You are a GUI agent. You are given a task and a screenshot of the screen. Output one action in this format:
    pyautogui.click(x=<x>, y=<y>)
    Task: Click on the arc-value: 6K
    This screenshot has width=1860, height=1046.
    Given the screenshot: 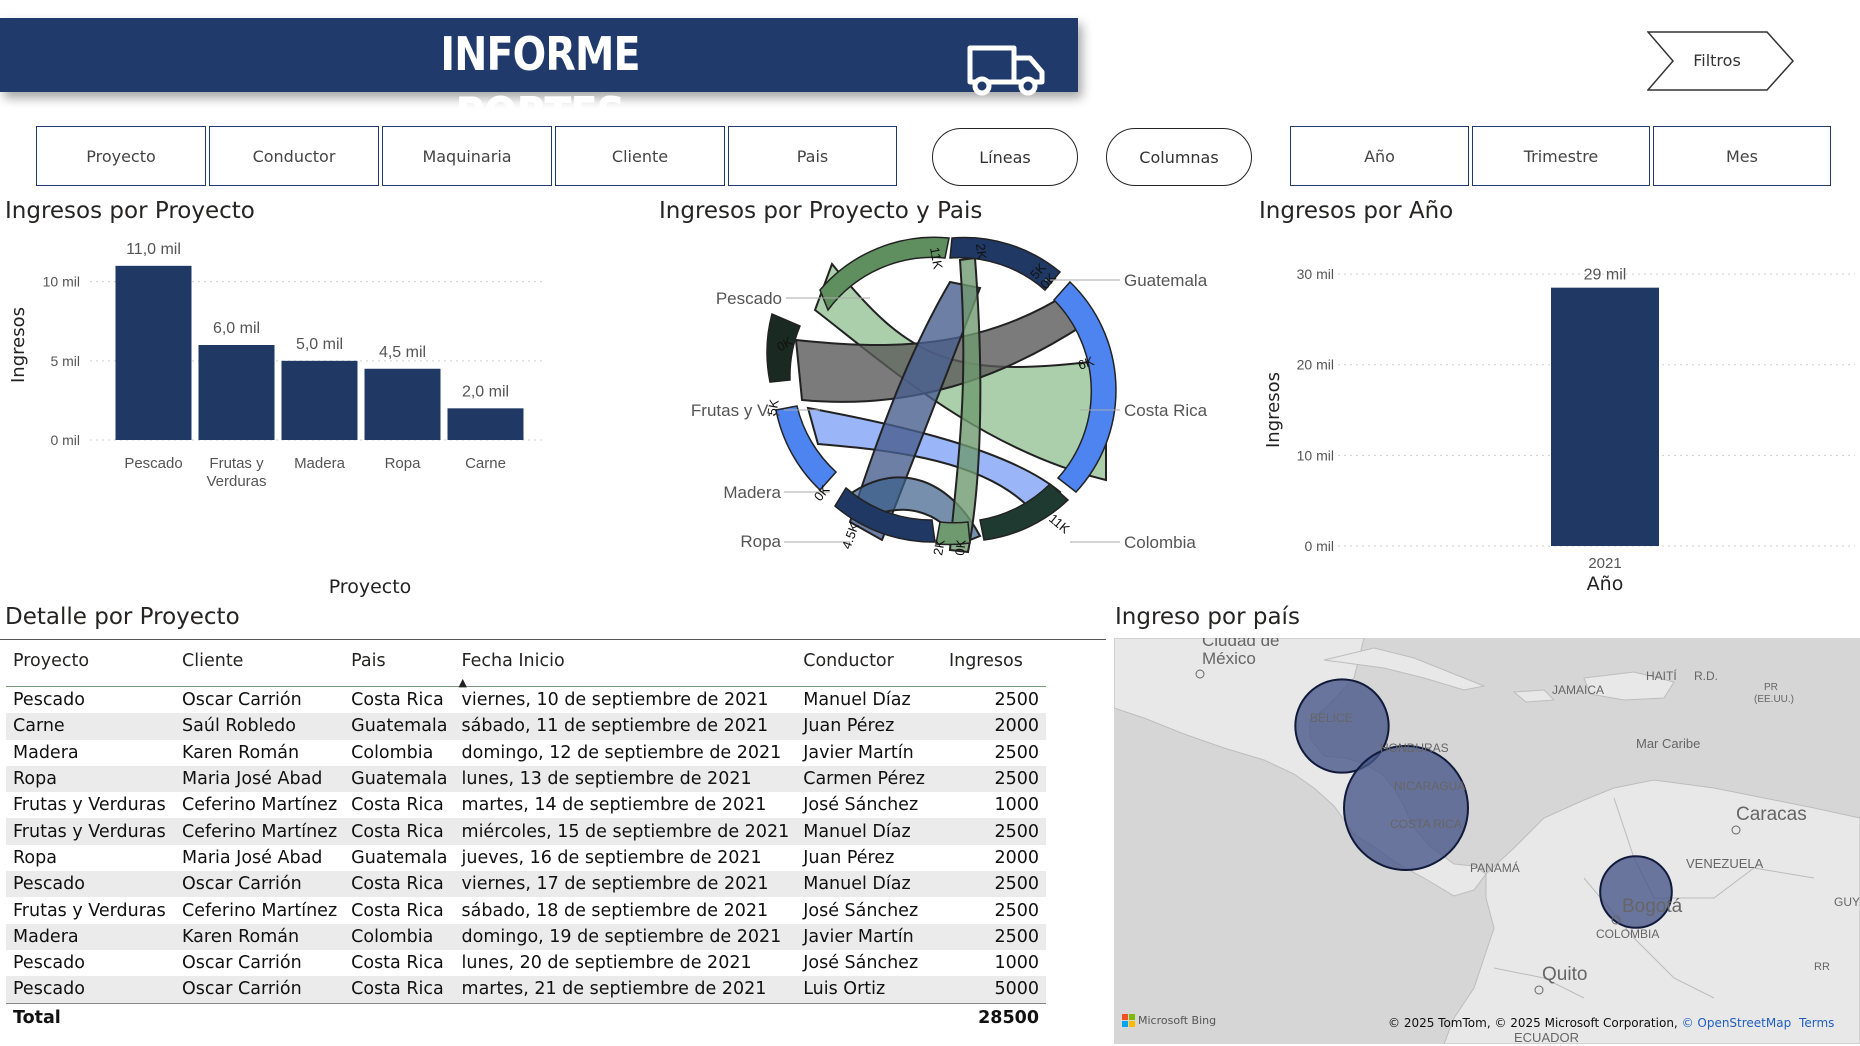 What is the action you would take?
    pyautogui.click(x=1086, y=363)
    